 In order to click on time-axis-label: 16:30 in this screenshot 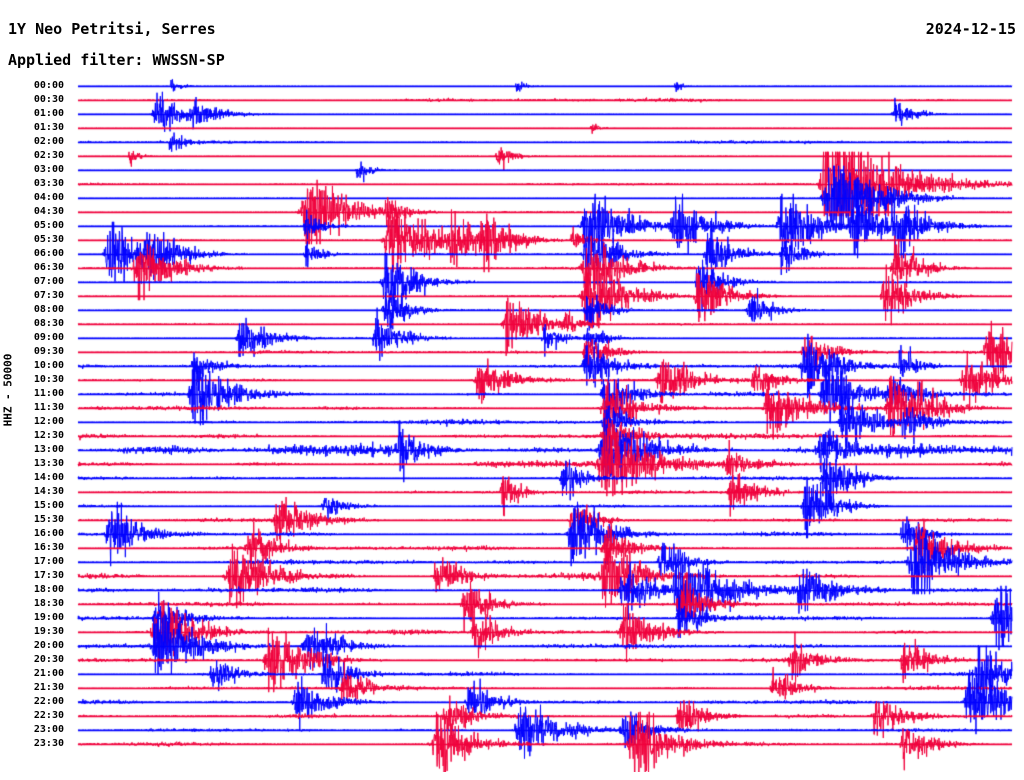, I will do `click(48, 547)`.